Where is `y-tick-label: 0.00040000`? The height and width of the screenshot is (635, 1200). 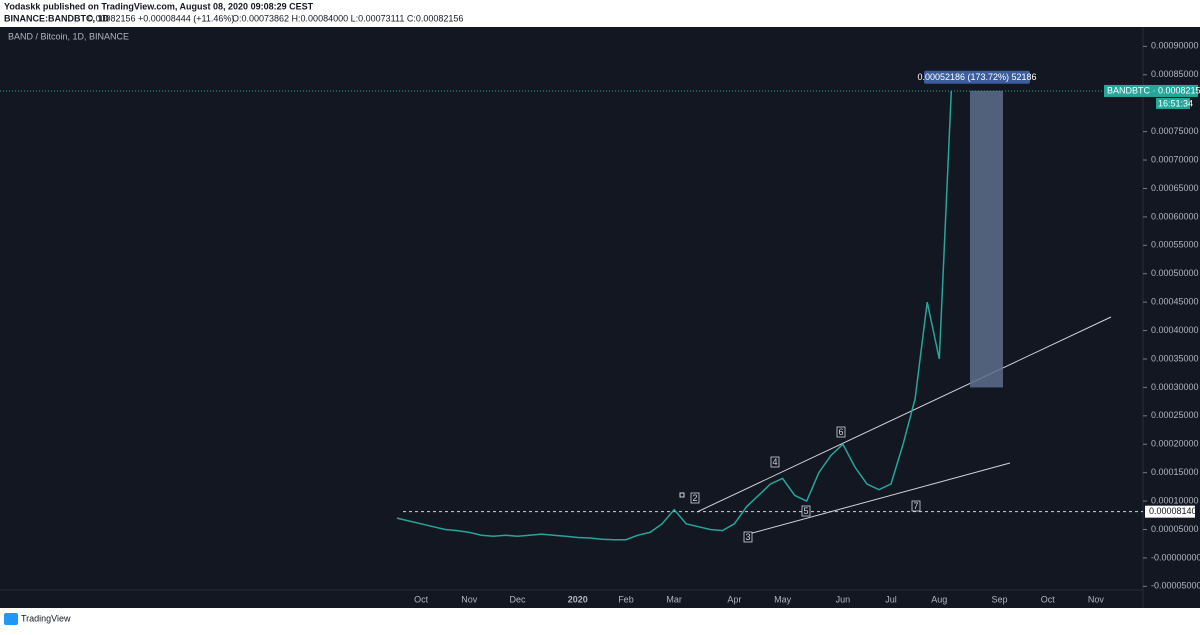
y-tick-label: 0.00040000 is located at coordinates (1175, 330).